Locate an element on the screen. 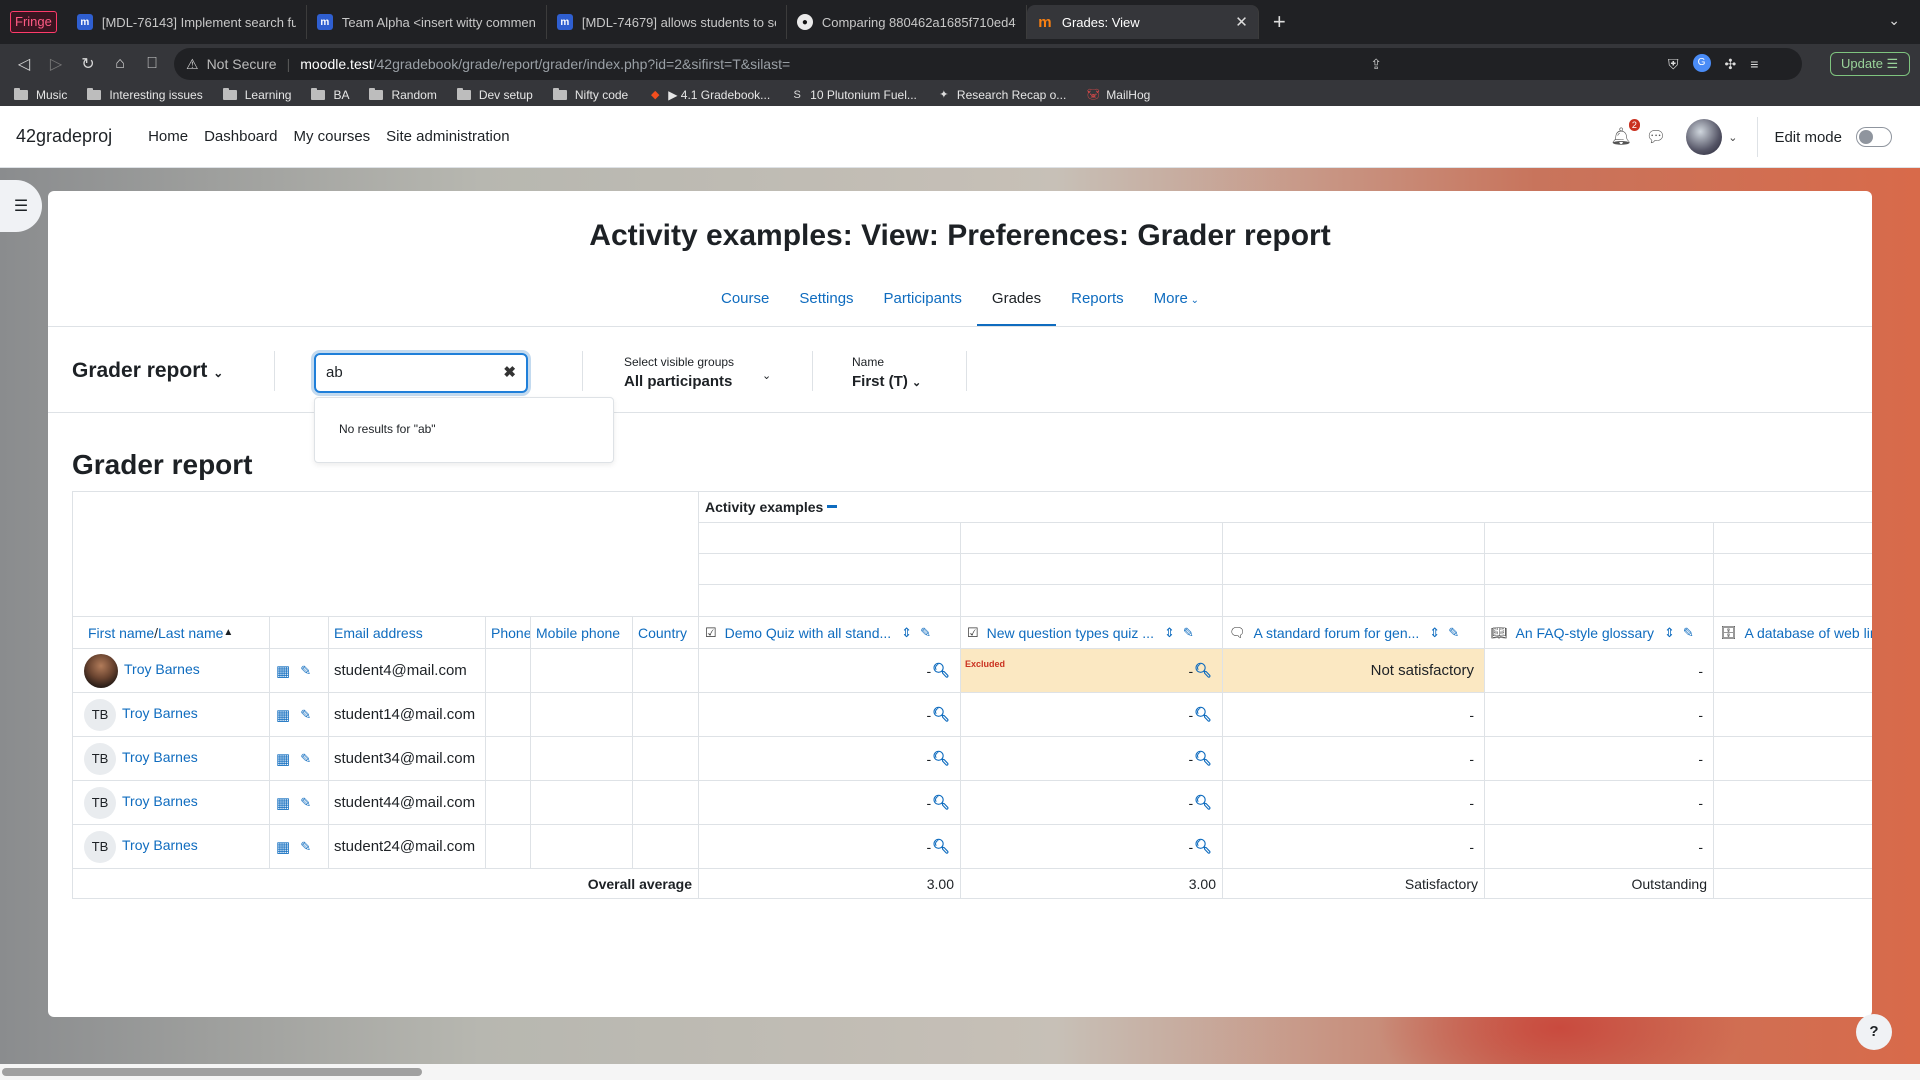  horizontal-scrollbar is located at coordinates (960, 1072).